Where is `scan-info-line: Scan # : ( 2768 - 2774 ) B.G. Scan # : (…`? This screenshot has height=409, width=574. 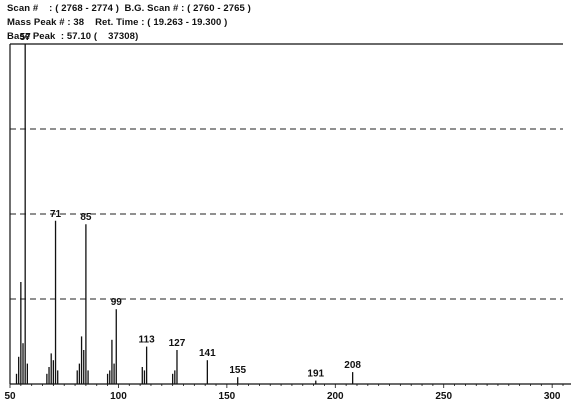 scan-info-line: Scan # : ( 2768 - 2774 ) B.G. Scan # : (… is located at coordinates (129, 8).